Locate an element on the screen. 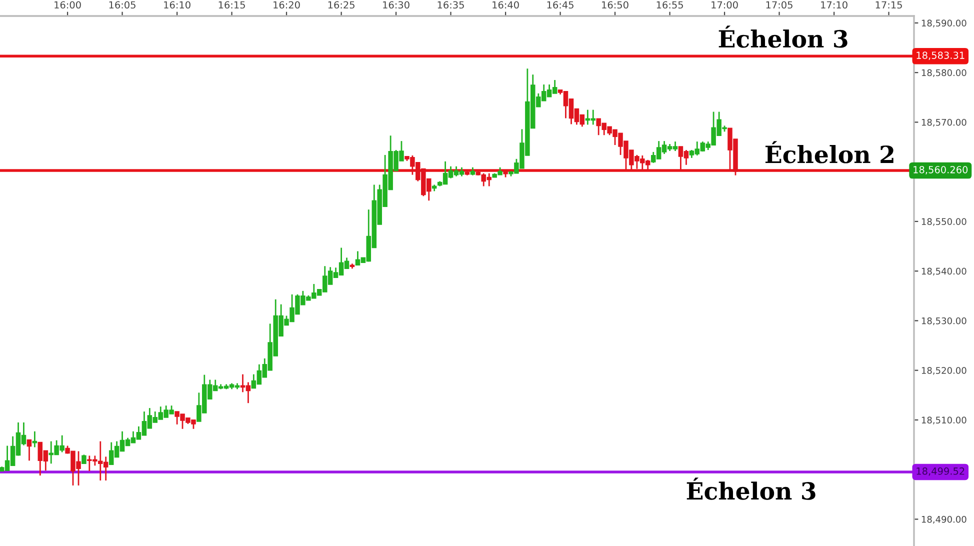 This screenshot has height=546, width=974. x-tick-label: 16:10 is located at coordinates (177, 5).